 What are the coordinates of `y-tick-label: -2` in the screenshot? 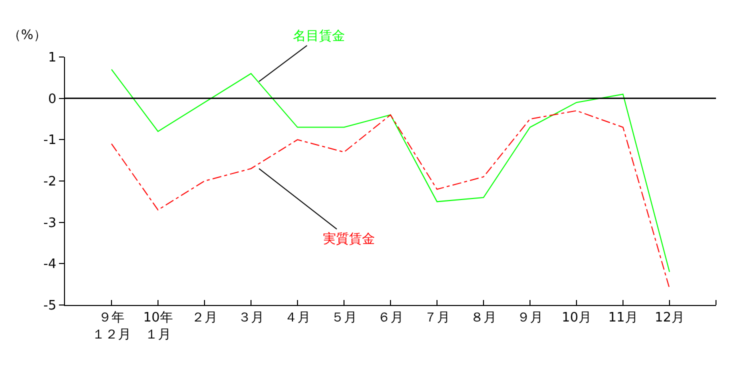 It's located at (49, 182).